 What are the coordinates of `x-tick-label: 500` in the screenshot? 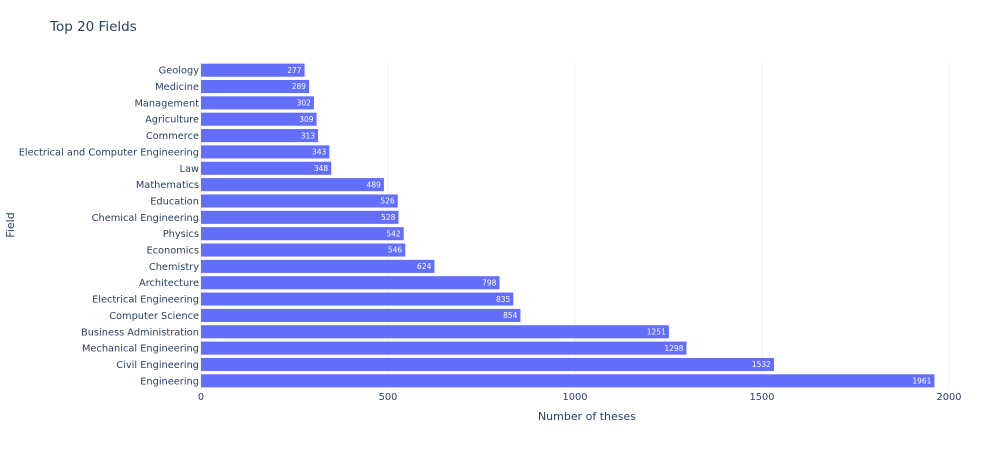 It's located at (388, 397).